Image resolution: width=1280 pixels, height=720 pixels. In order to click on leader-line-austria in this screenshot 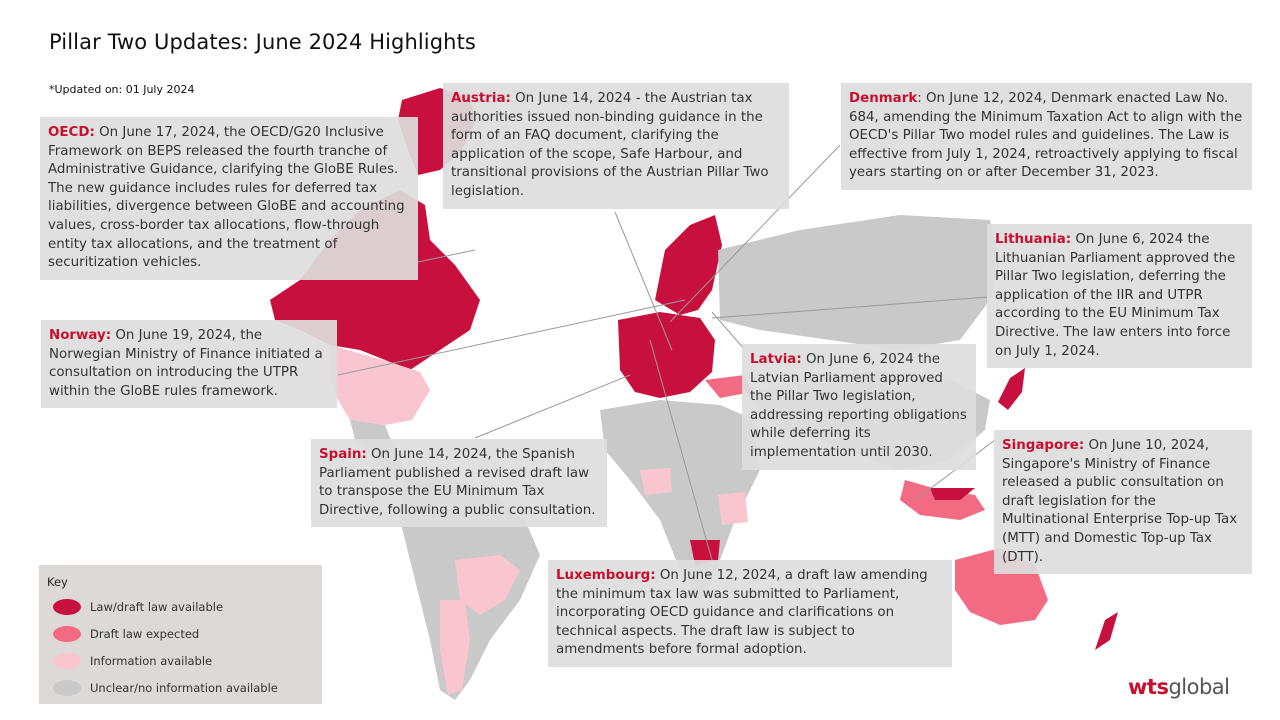, I will do `click(643, 281)`.